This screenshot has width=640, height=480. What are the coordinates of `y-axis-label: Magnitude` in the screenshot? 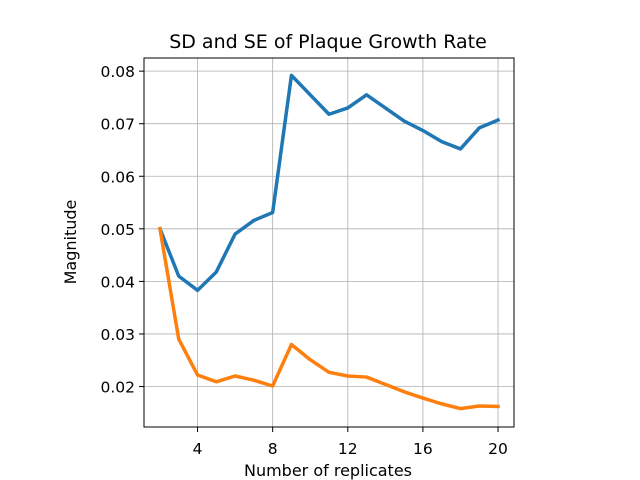 It's located at (70, 242).